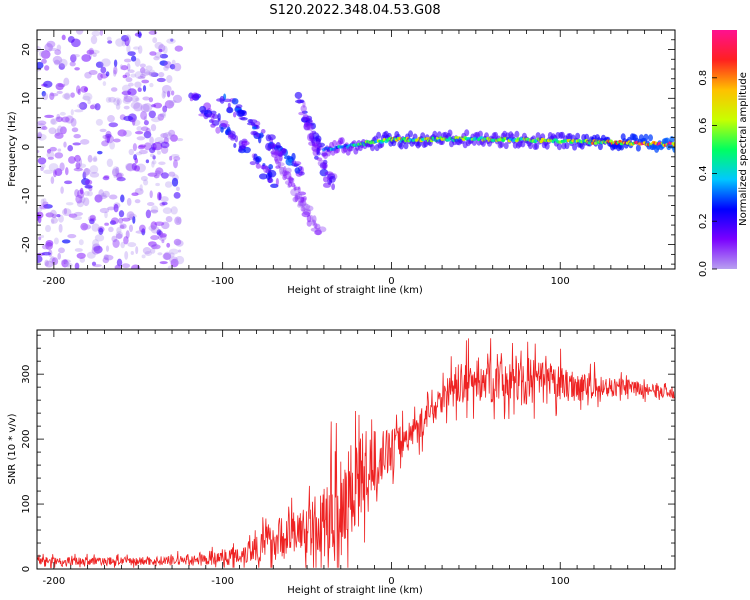 Image resolution: width=750 pixels, height=600 pixels. I want to click on x-tick-label: 0, so click(391, 281).